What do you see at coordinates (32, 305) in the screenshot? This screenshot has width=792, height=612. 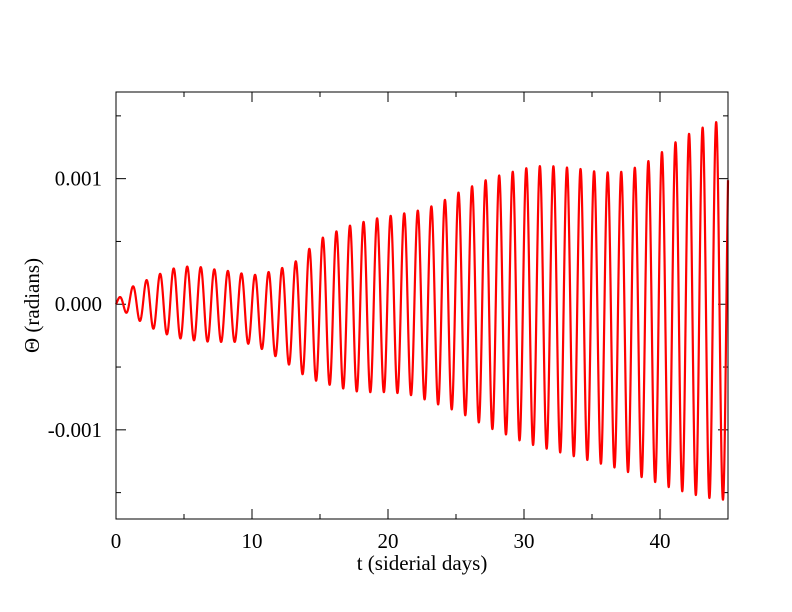 I see `y-axis-title: Θ (radians)` at bounding box center [32, 305].